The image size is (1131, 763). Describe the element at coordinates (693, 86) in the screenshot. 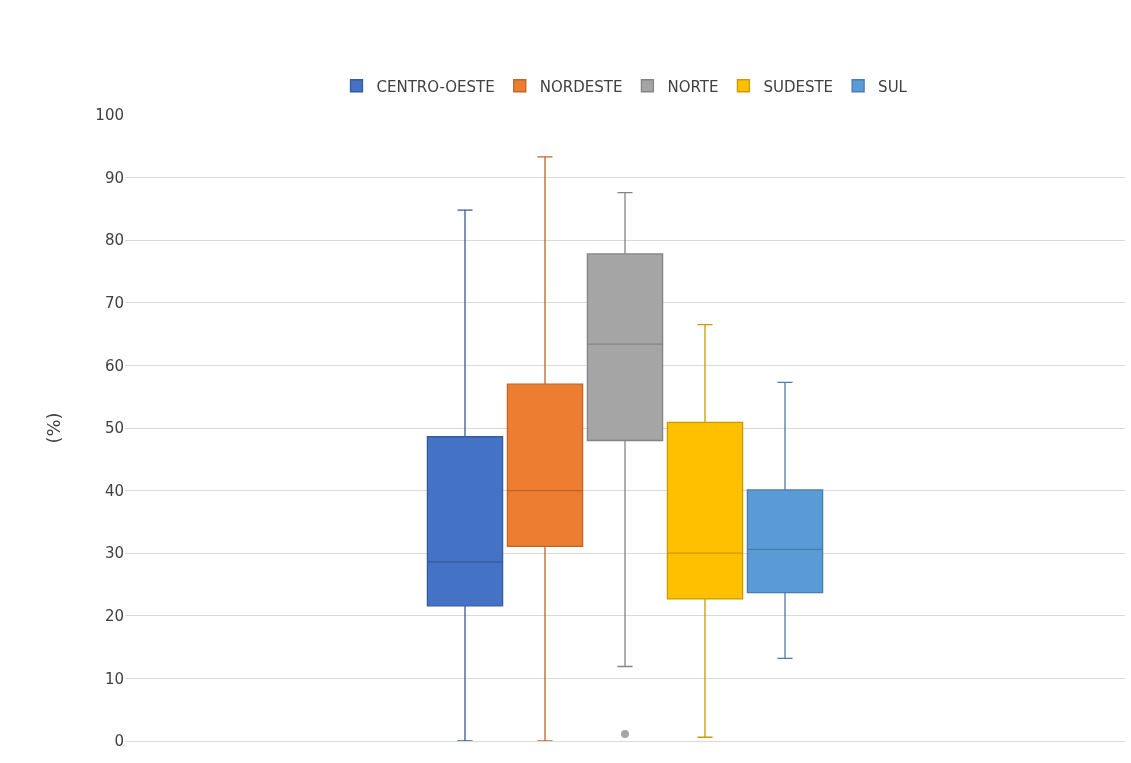

I see `legend-label: NORTE` at that location.